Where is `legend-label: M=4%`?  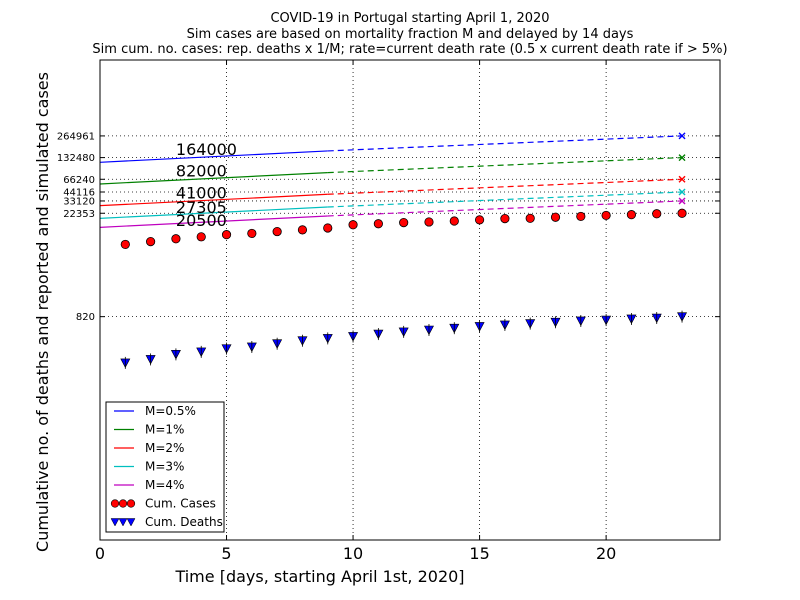 legend-label: M=4% is located at coordinates (164, 485).